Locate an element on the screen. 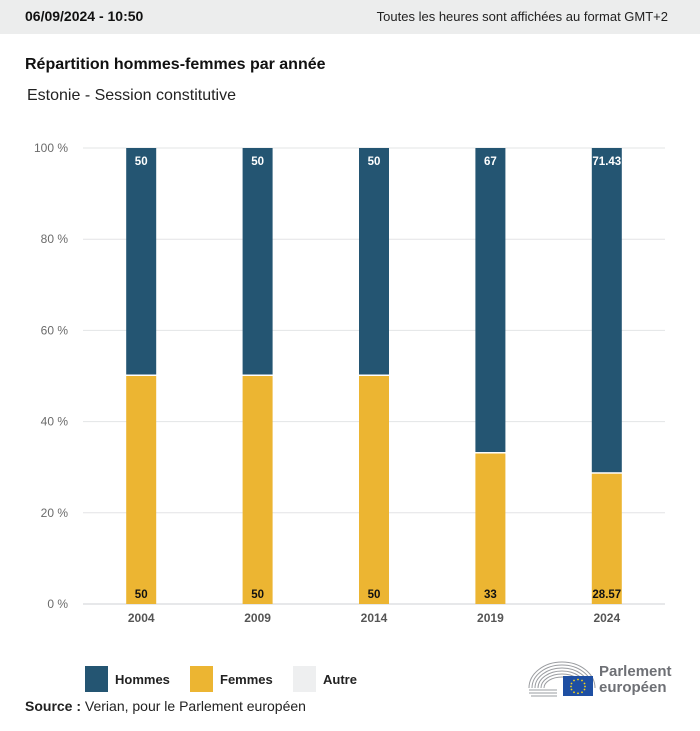 The image size is (700, 731). source-label: Source : is located at coordinates (53, 706).